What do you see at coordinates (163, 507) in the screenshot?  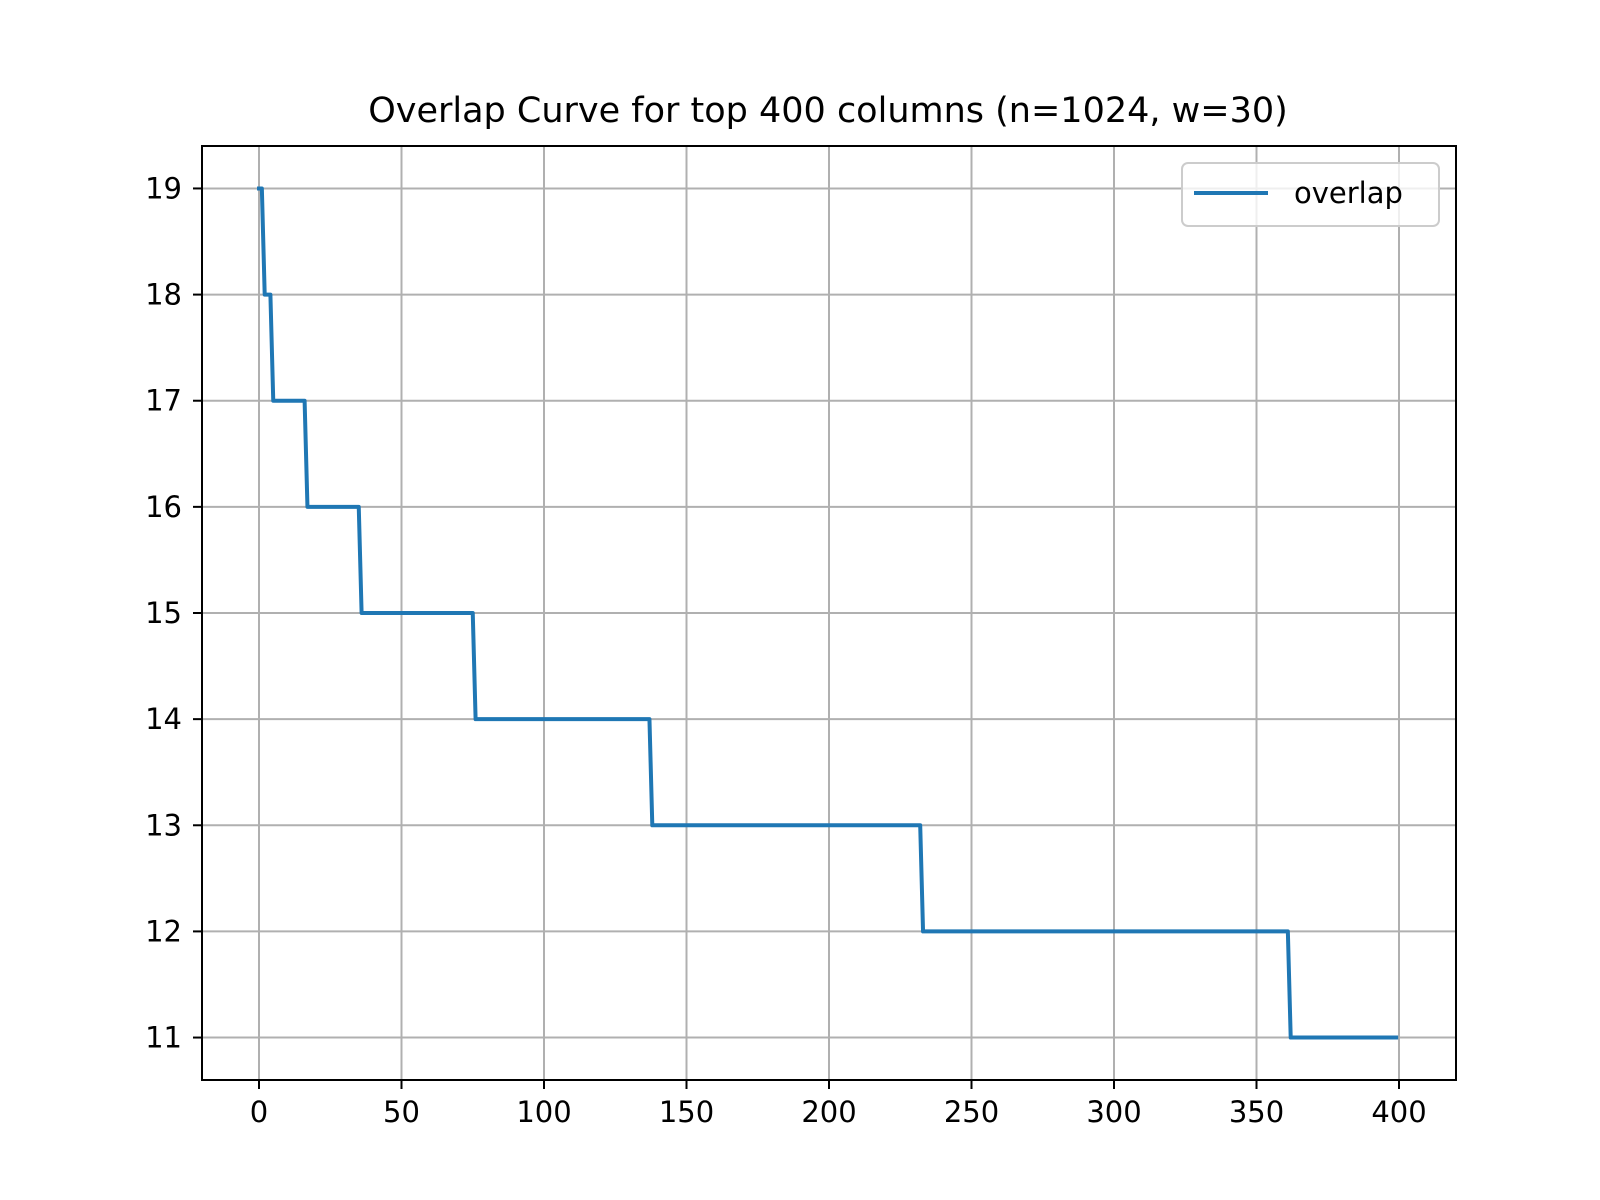 I see `y-tick-label: 16` at bounding box center [163, 507].